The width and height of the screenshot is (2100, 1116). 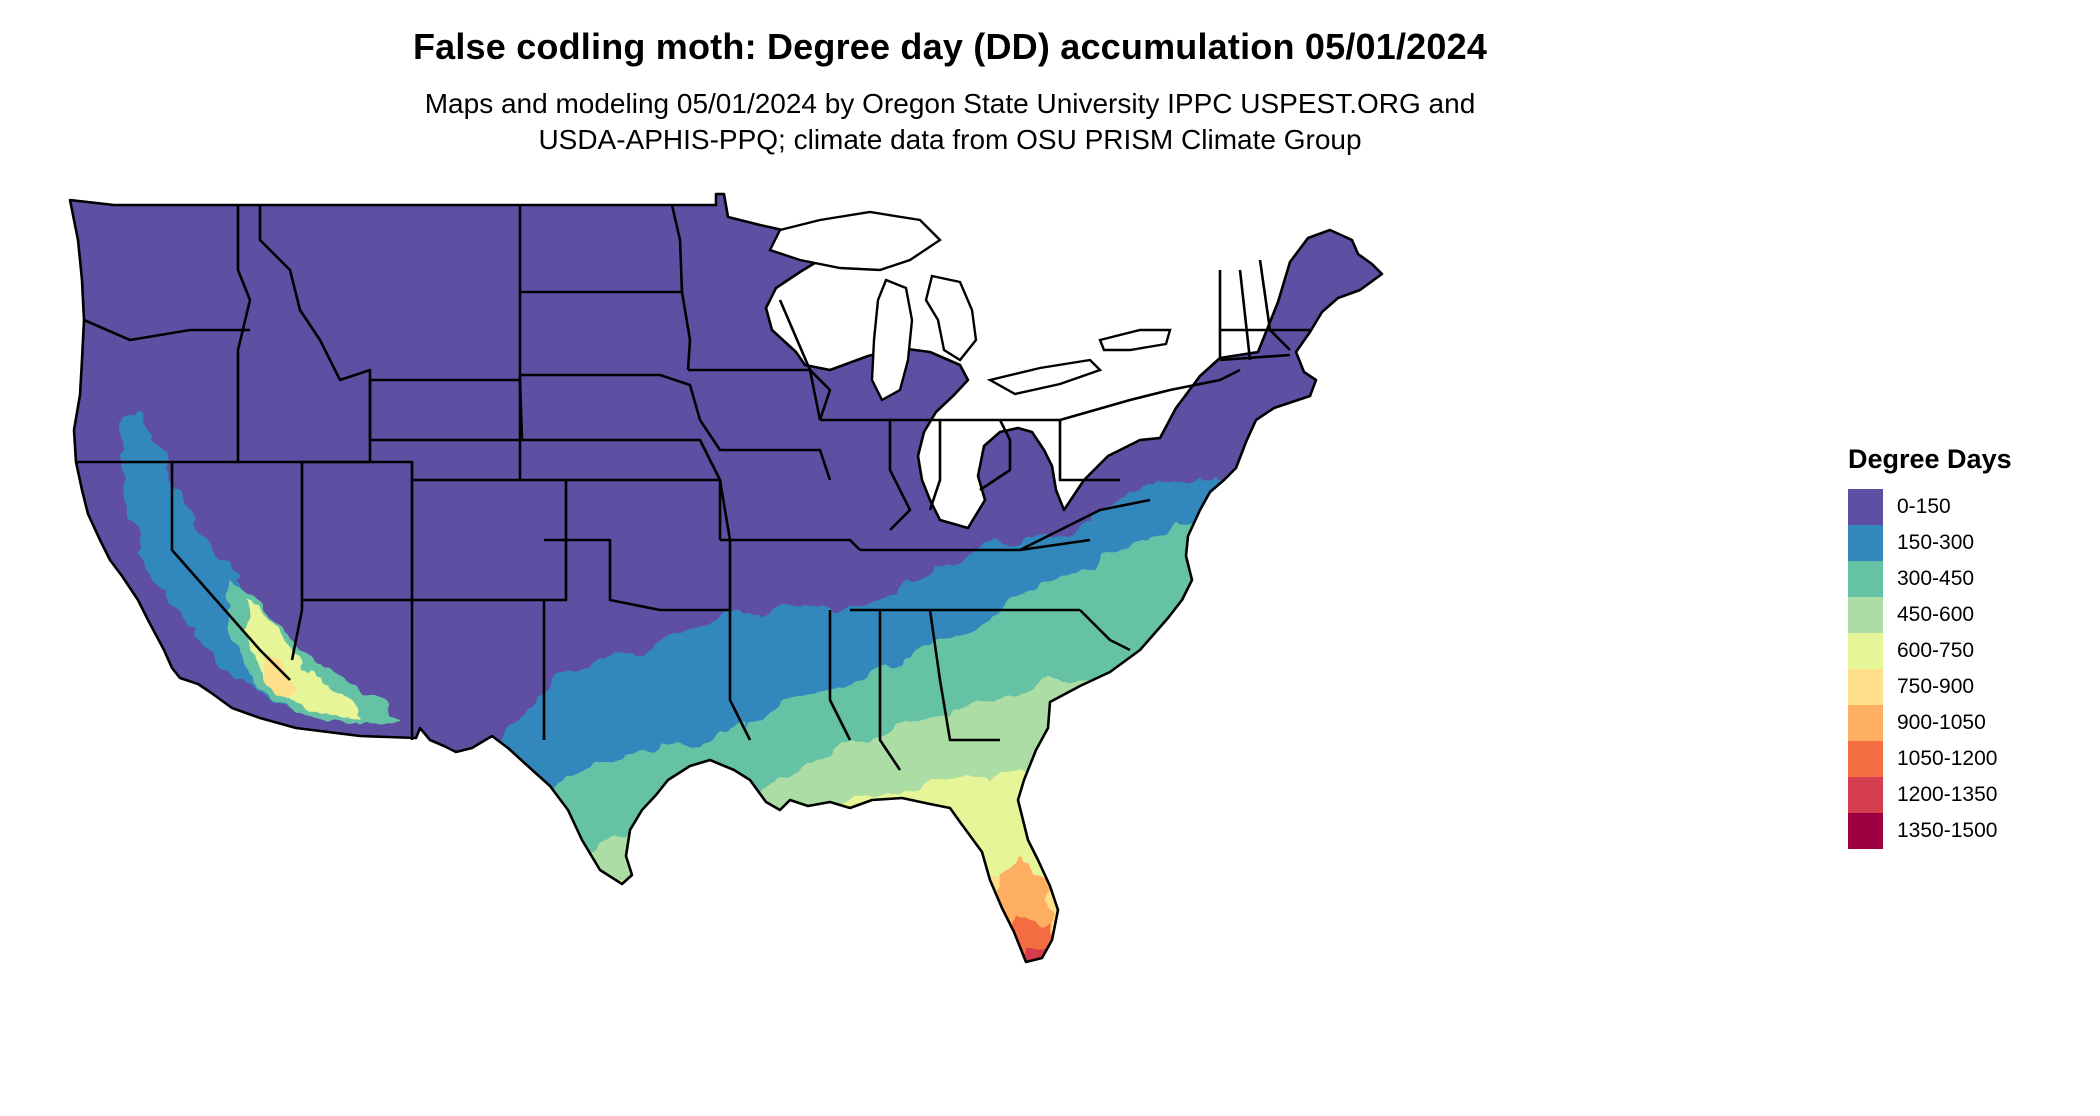 I want to click on boundary-ms, so click(x=840, y=675).